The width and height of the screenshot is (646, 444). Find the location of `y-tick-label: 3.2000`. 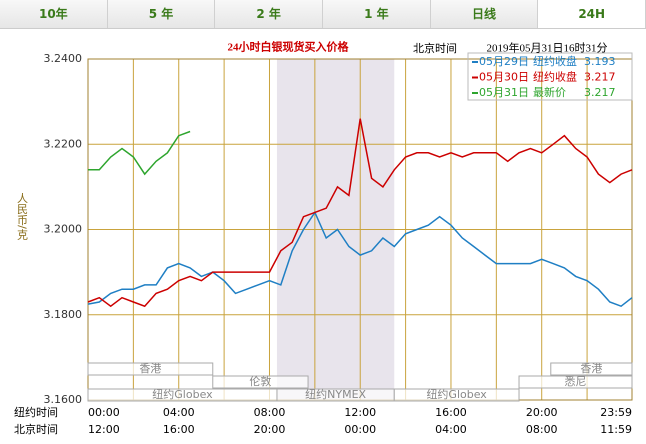

y-tick-label: 3.2000 is located at coordinates (63, 229).